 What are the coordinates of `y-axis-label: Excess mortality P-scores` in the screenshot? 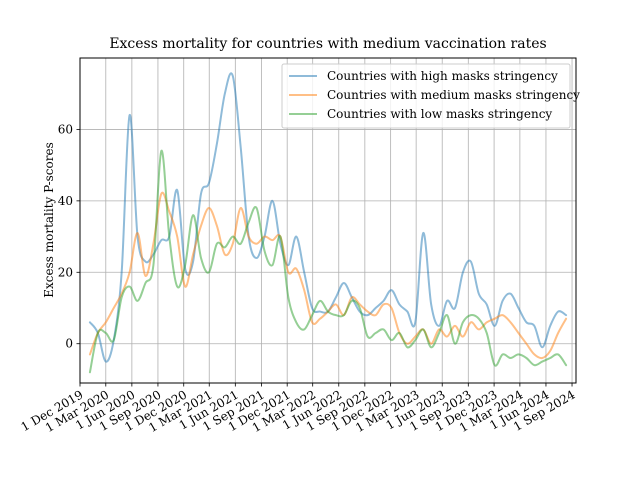 It's located at (49, 219).